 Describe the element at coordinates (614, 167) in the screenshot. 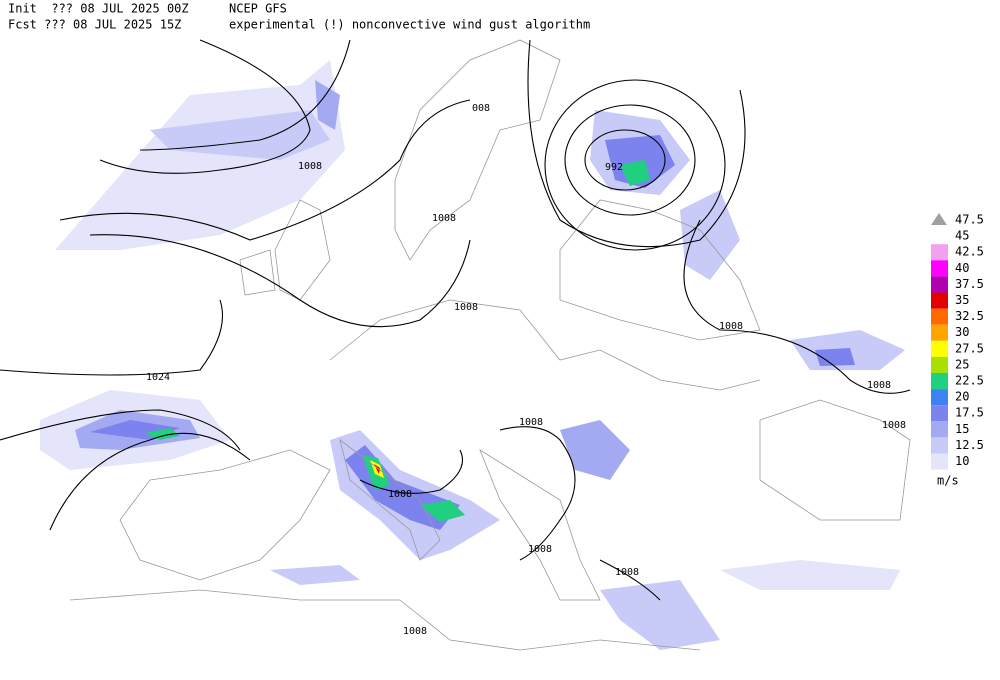

I see `isobar-label: 992` at that location.